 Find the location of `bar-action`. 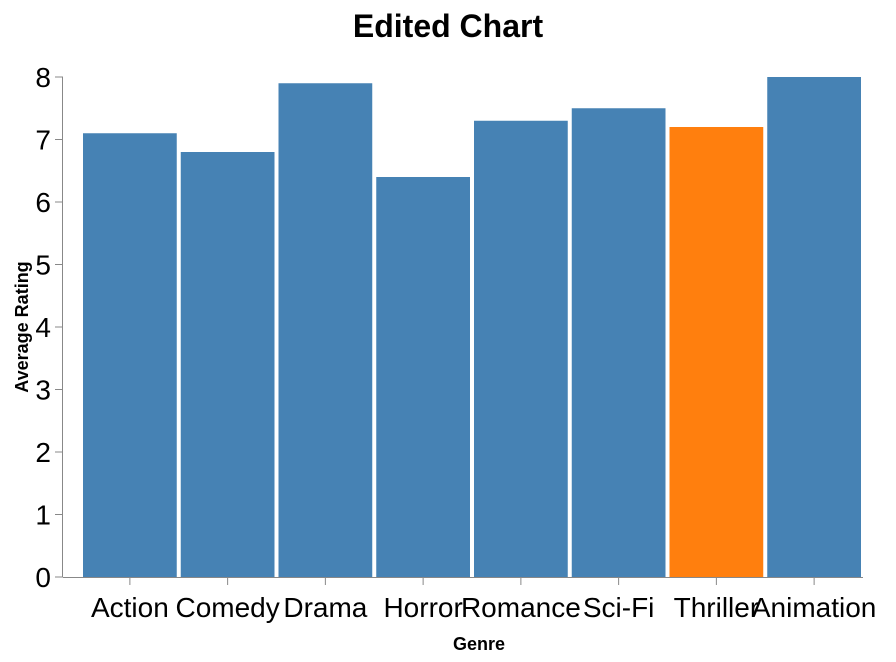

bar-action is located at coordinates (130, 355).